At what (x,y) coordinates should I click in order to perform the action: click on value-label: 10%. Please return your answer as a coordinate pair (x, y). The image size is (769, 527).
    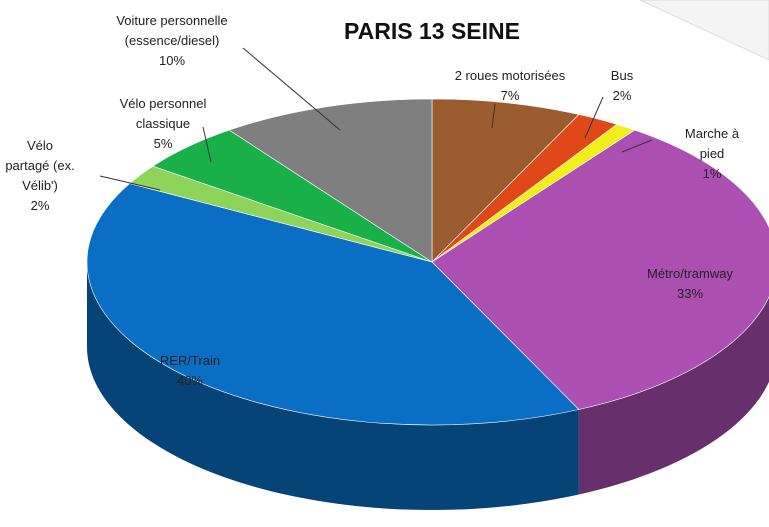
    Looking at the image, I should click on (172, 60).